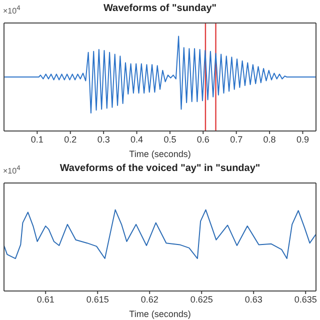 The image size is (320, 320). I want to click on x-tick-label: 0.4, so click(137, 139).